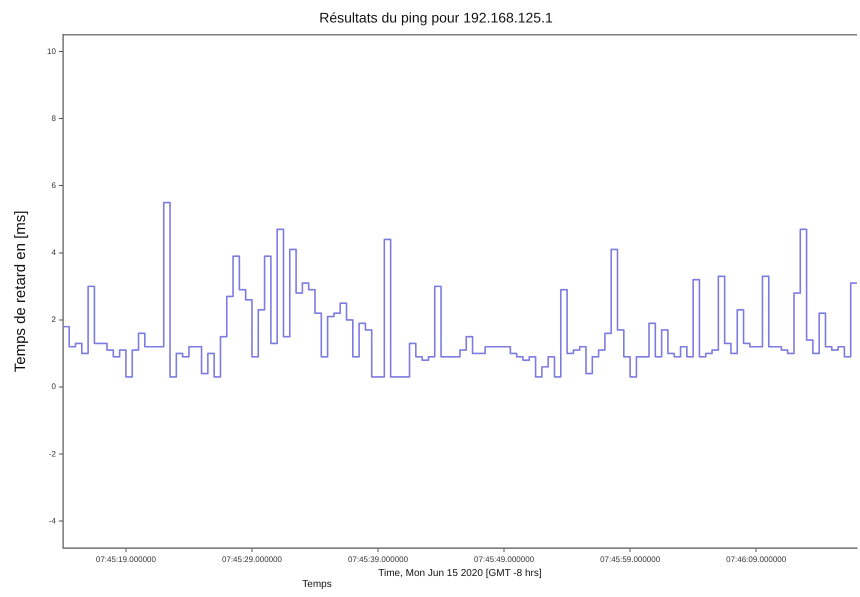  What do you see at coordinates (53, 319) in the screenshot?
I see `y-tick-label: 2` at bounding box center [53, 319].